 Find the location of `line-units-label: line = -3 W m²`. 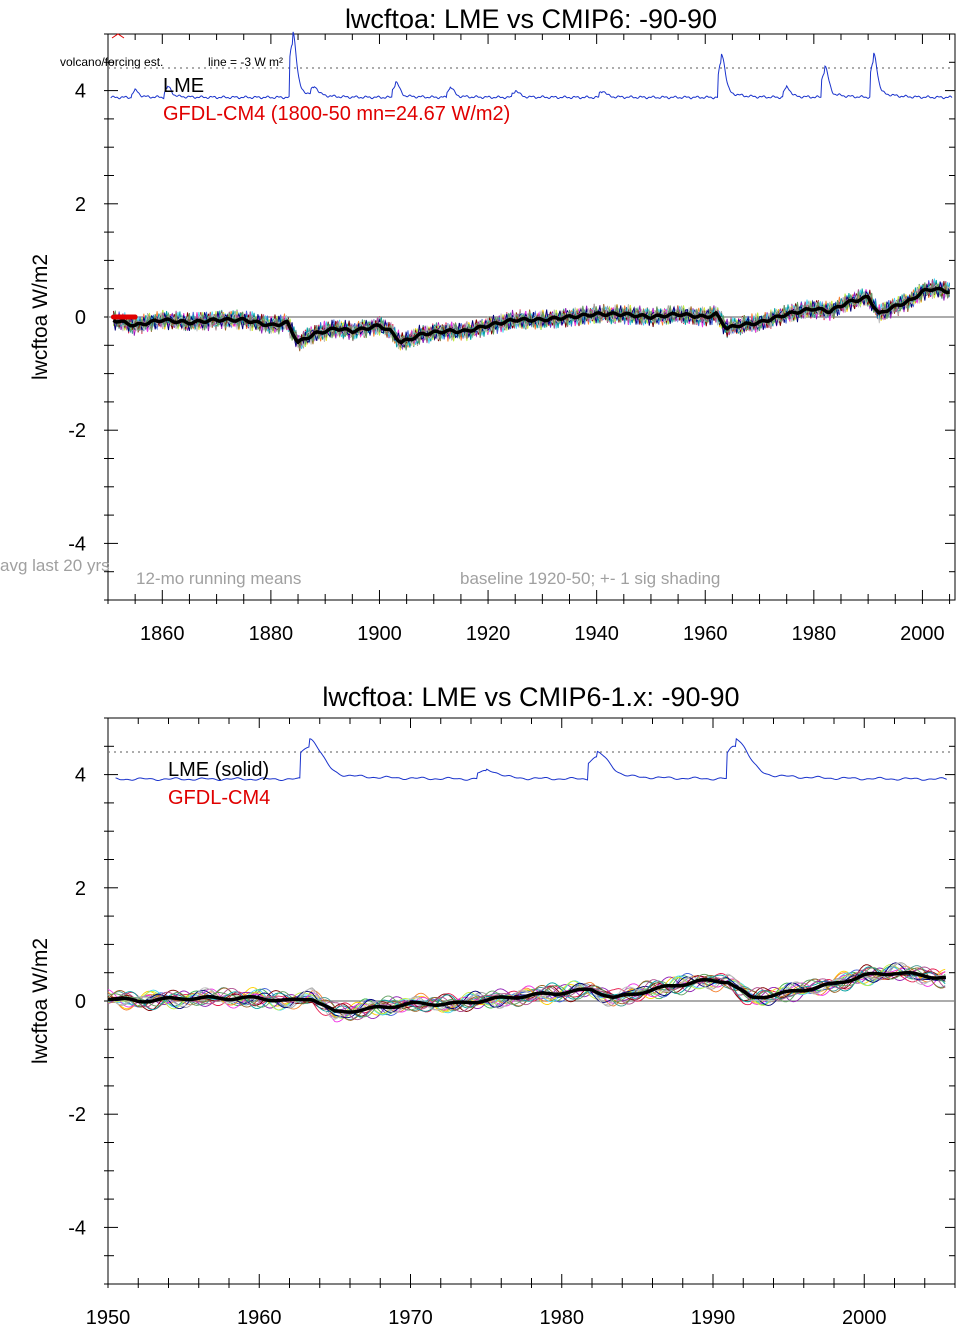

line-units-label: line = -3 W m² is located at coordinates (245, 62).